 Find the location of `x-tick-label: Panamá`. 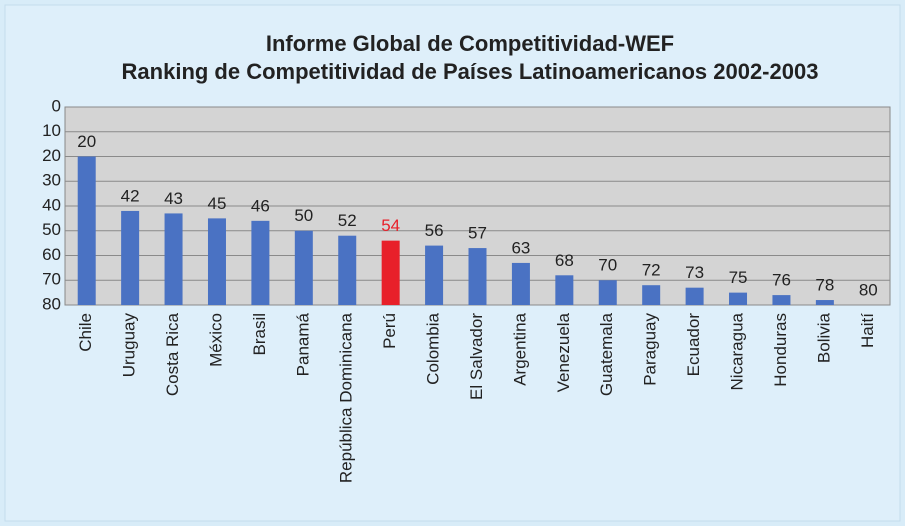

x-tick-label: Panamá is located at coordinates (302, 344).